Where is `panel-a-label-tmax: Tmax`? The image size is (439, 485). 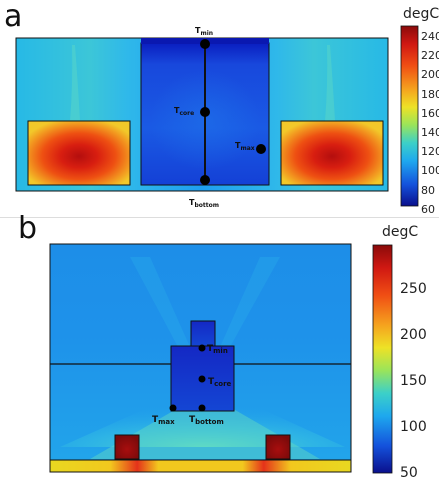 panel-a-label-tmax: Tmax is located at coordinates (245, 146).